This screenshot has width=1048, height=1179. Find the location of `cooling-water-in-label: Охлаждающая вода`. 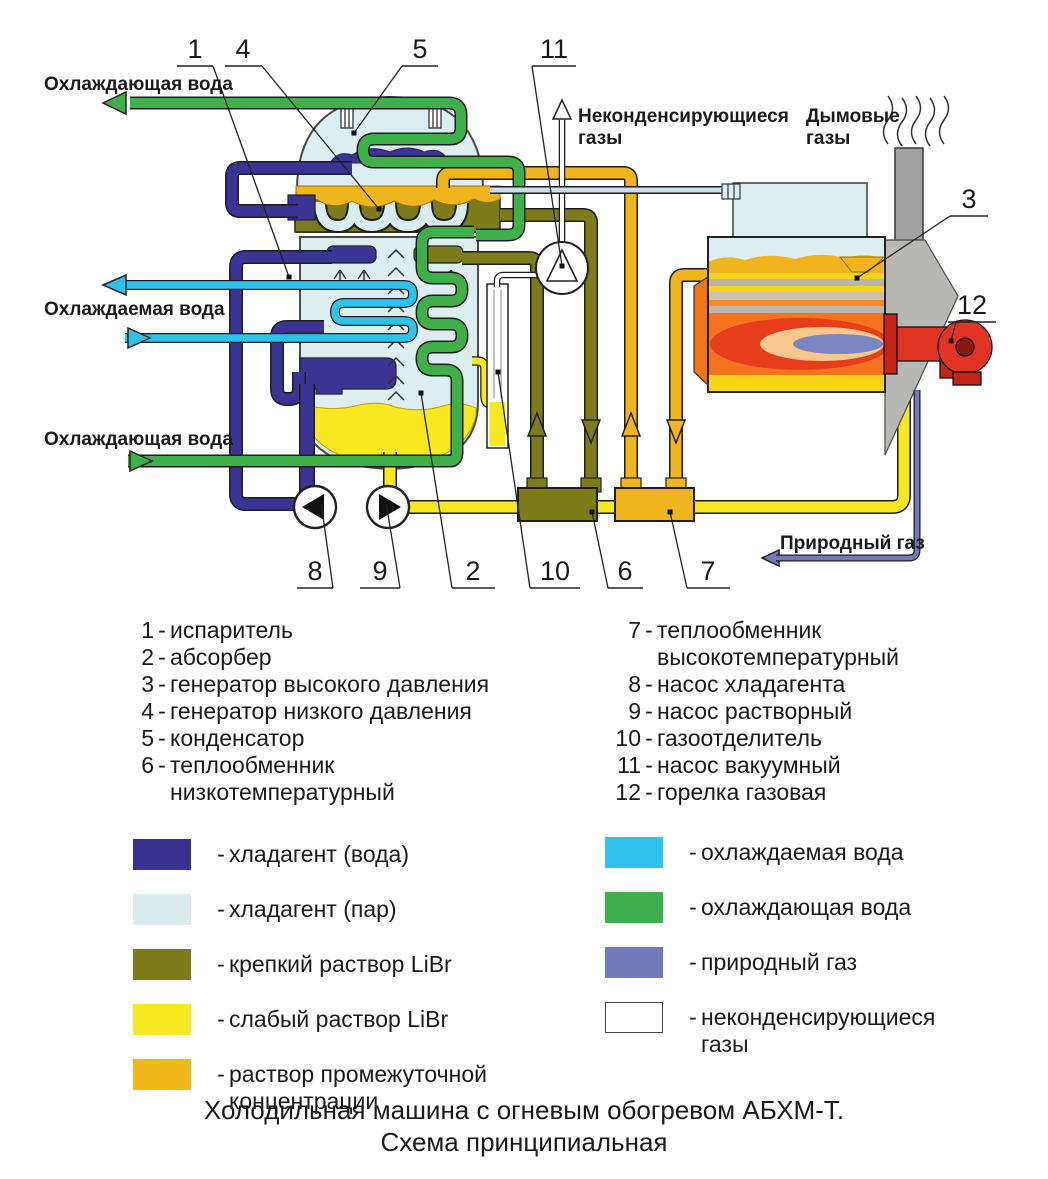

cooling-water-in-label: Охлаждающая вода is located at coordinates (138, 439).